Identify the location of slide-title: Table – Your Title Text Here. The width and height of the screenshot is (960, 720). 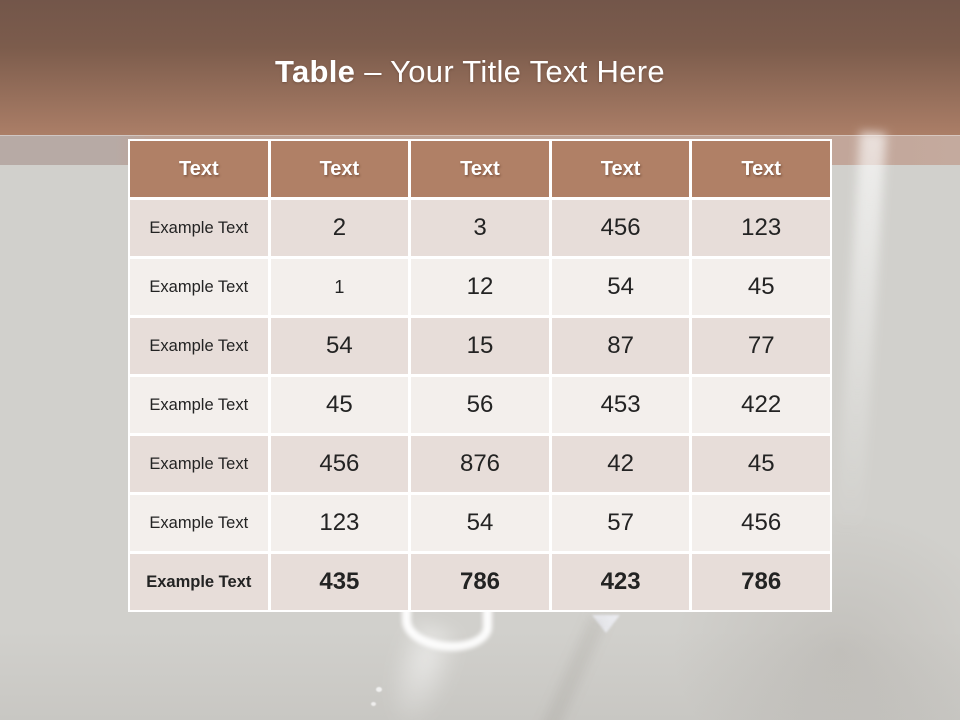
(470, 72).